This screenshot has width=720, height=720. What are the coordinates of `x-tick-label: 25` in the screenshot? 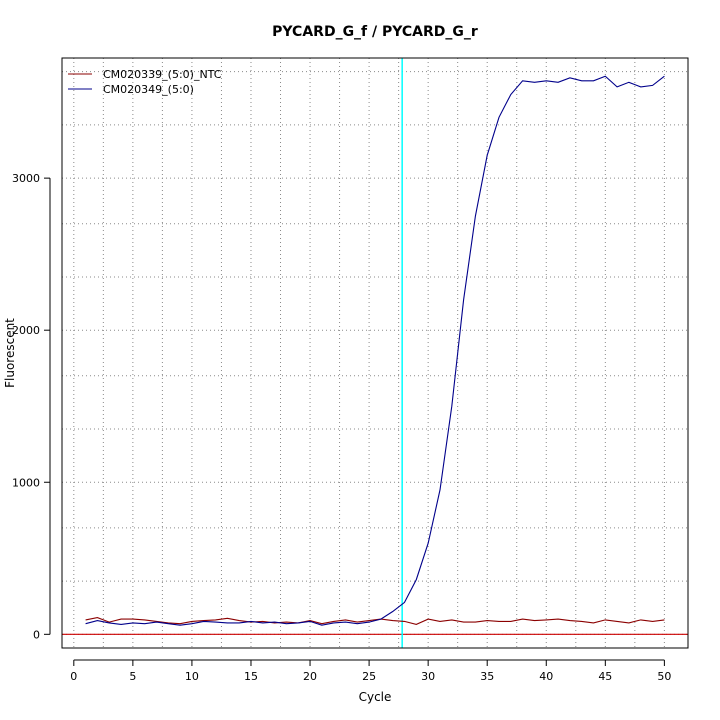 It's located at (369, 676).